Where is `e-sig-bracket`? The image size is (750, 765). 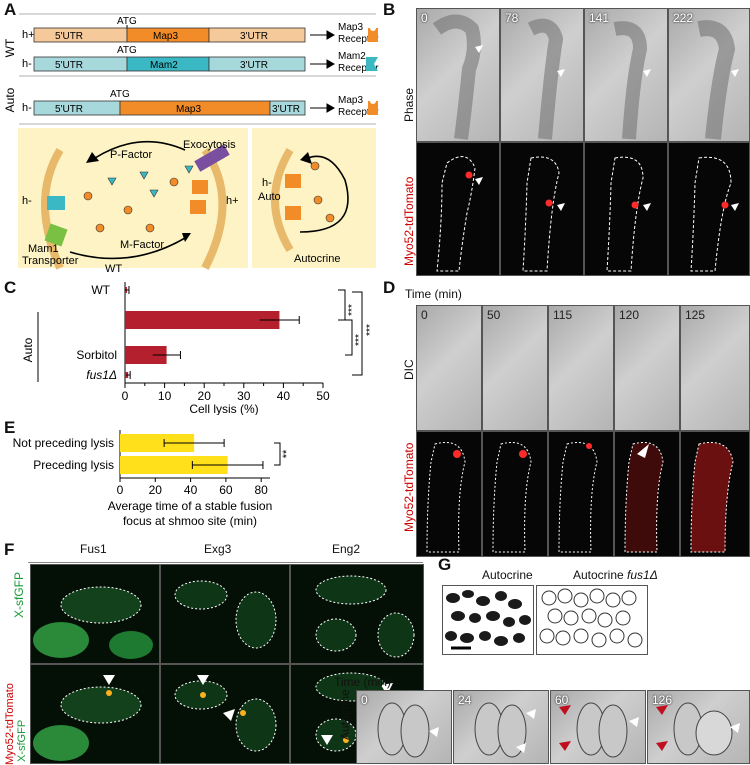 e-sig-bracket is located at coordinates (277, 454).